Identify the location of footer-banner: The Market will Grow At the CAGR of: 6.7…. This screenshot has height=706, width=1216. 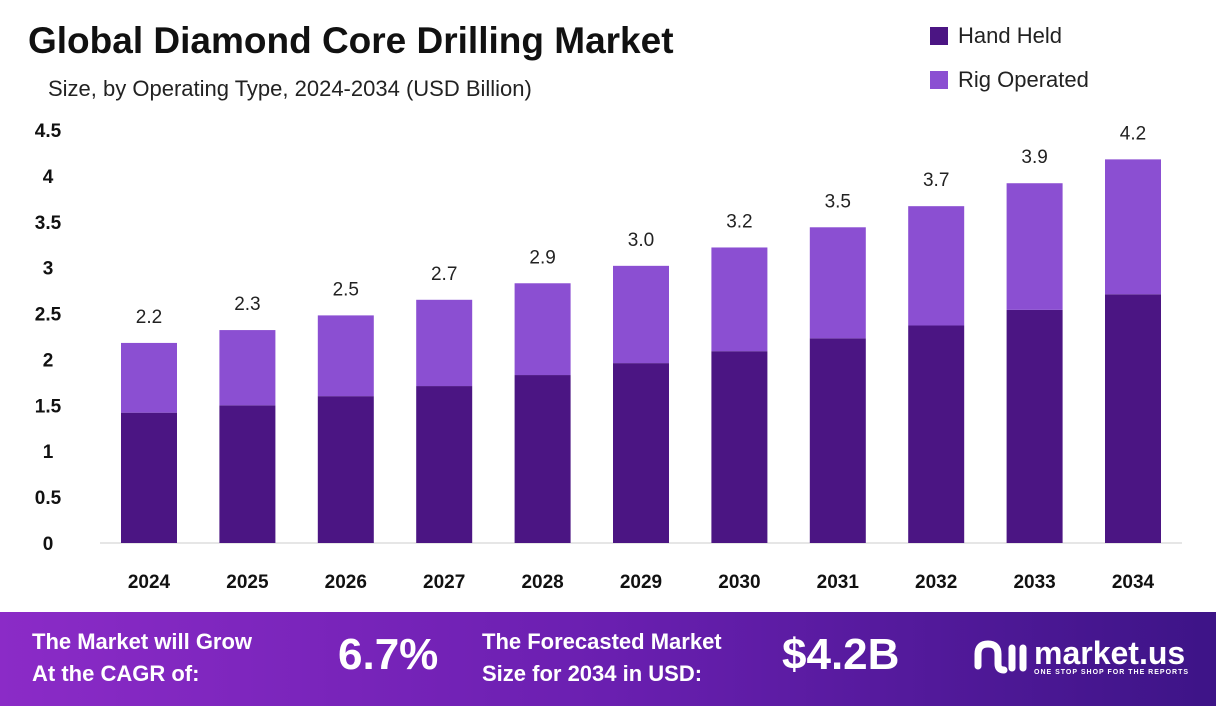
(608, 659).